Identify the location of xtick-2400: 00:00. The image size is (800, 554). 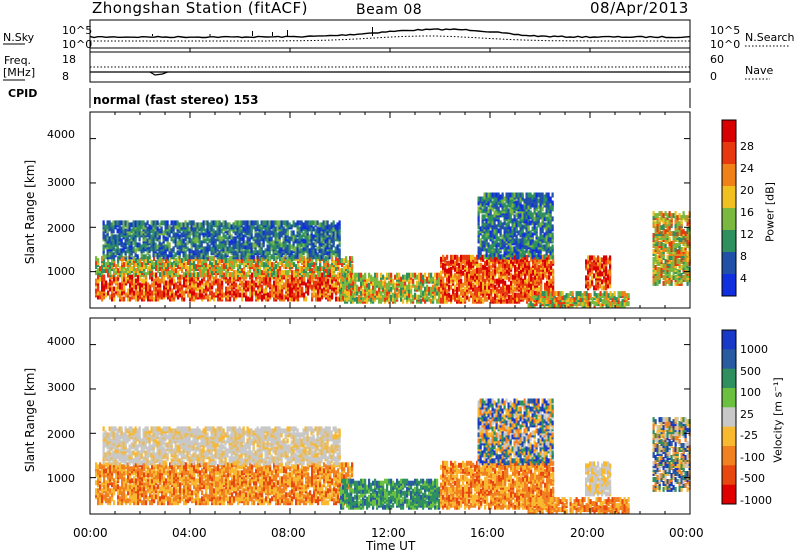
(686, 533).